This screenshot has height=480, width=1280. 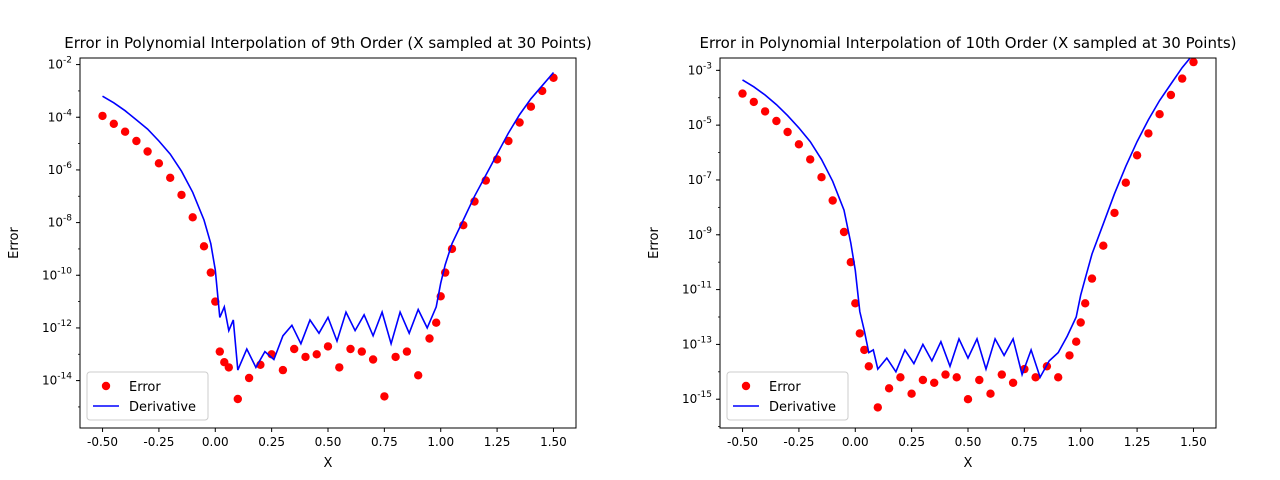 I want to click on plot1-x-tick-label: 1.25, so click(x=497, y=442).